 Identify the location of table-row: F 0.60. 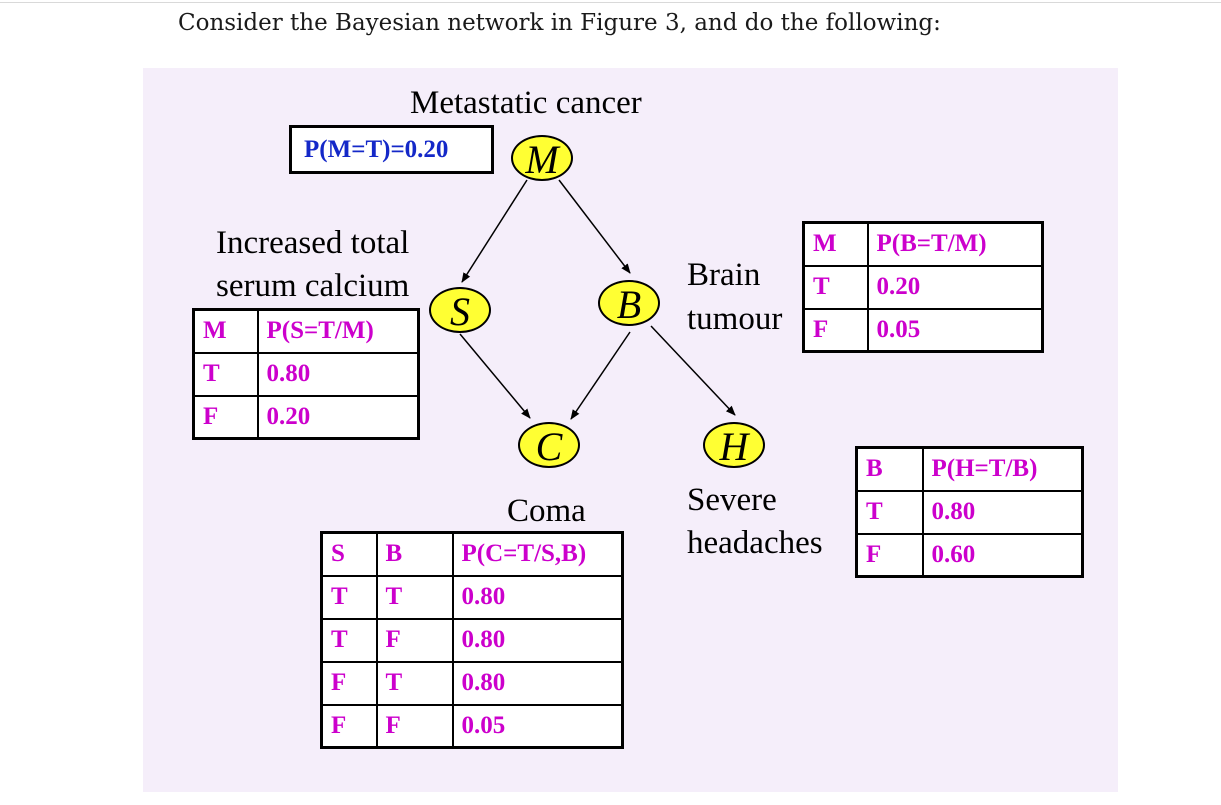
(969, 555).